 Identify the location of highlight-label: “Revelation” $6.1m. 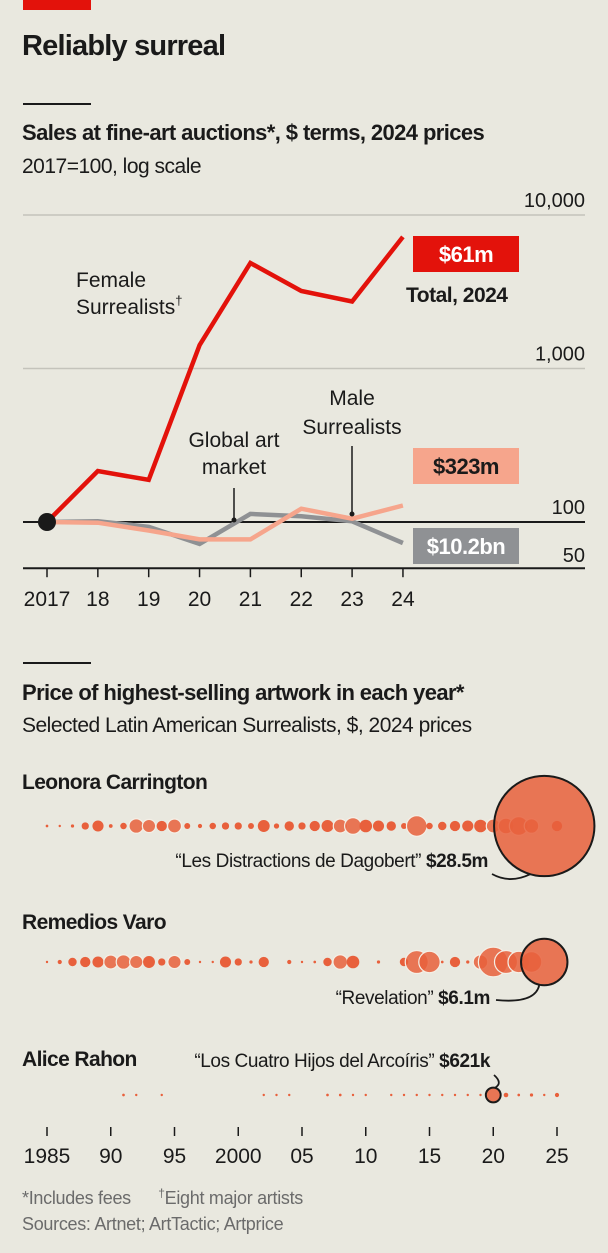
(413, 998).